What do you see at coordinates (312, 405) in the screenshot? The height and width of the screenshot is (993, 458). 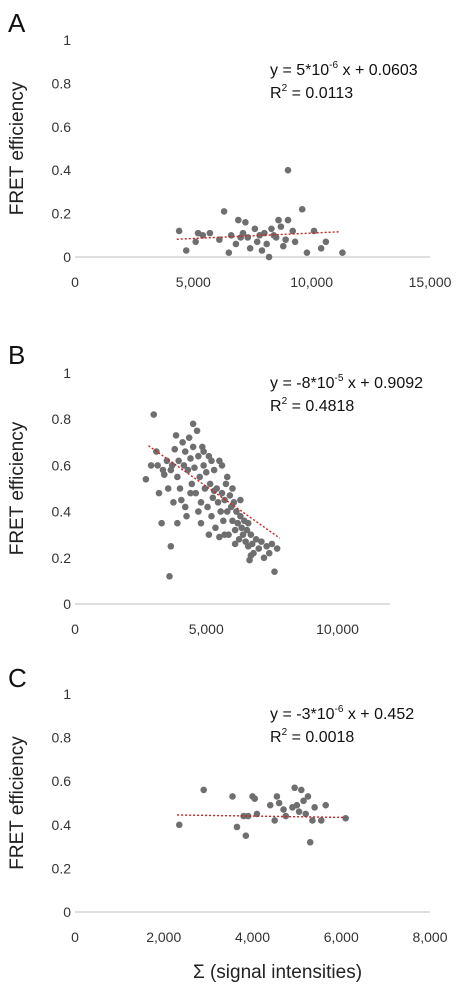 I see `r-squared: R2 = 0.4818` at bounding box center [312, 405].